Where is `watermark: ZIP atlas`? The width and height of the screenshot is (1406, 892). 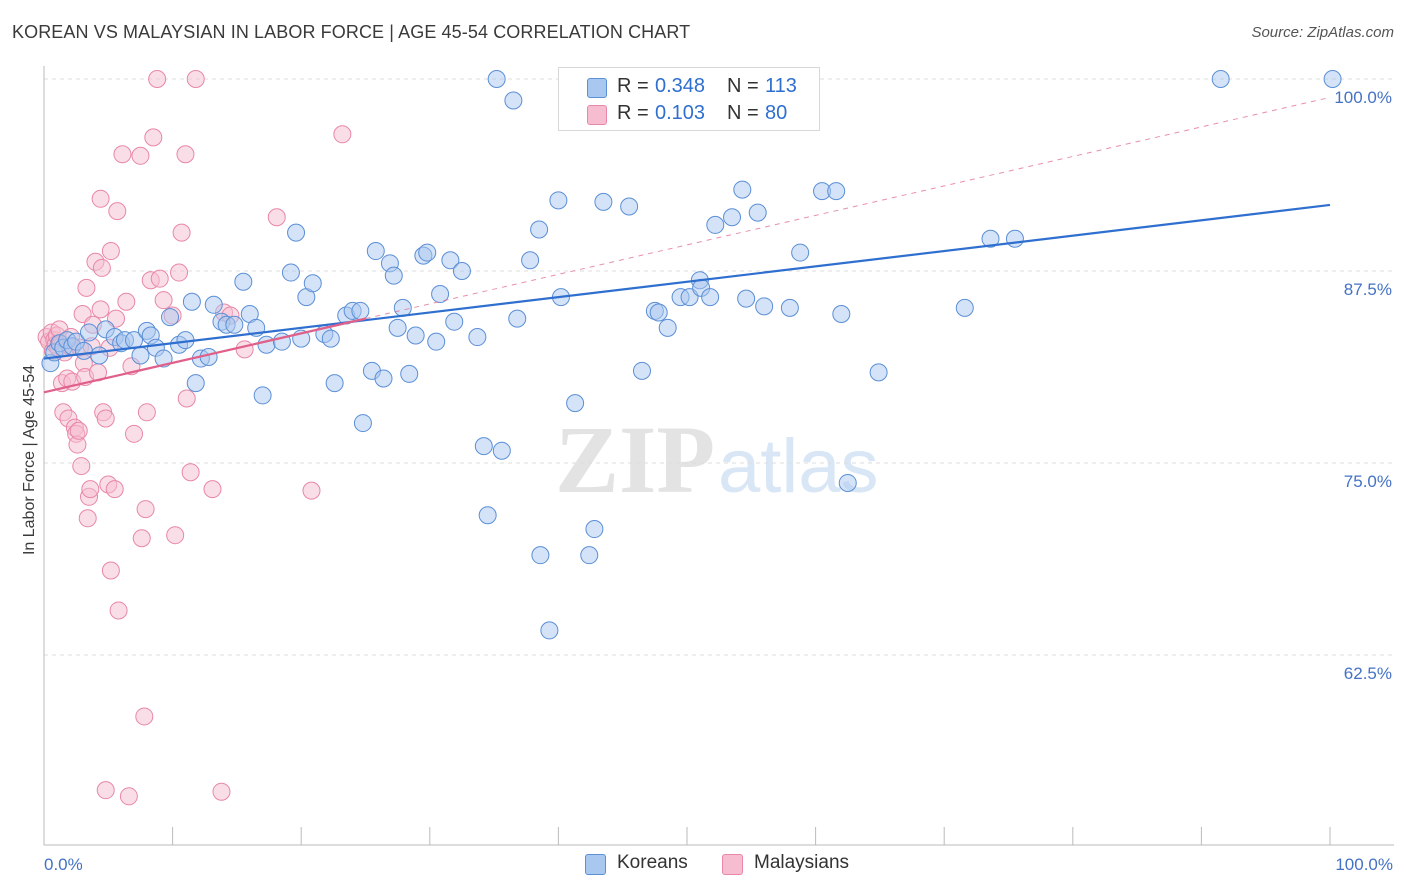 watermark: ZIP atlas is located at coordinates (717, 459).